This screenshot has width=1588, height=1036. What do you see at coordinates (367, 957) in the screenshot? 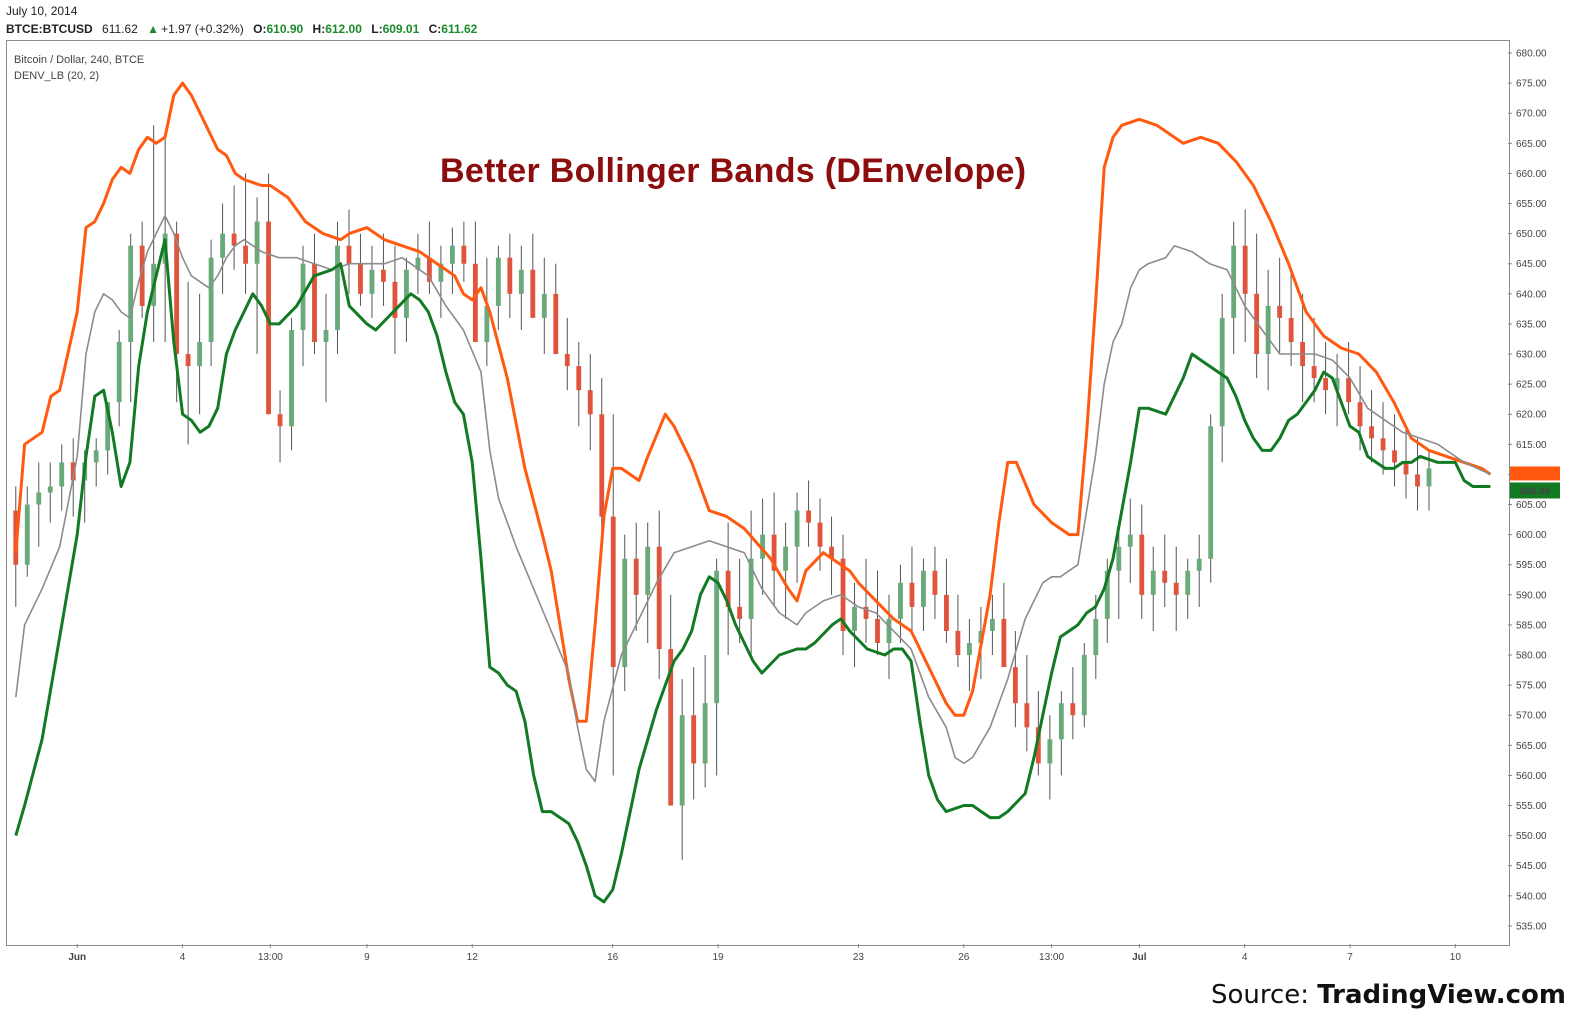
I see `x-tick-label: 9` at bounding box center [367, 957].